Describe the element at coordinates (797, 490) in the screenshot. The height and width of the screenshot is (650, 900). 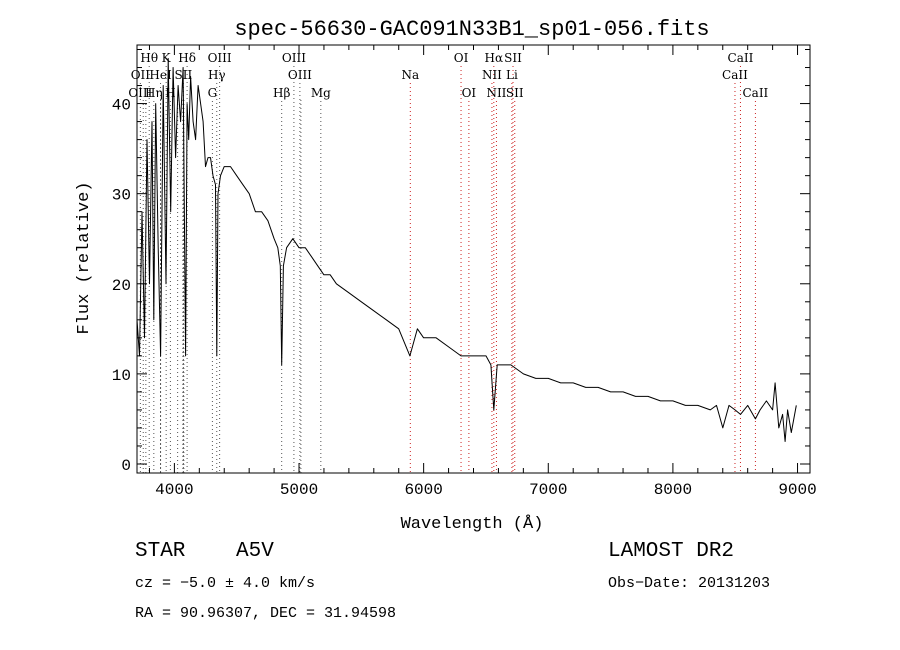
I see `x-tick-label: 9000` at that location.